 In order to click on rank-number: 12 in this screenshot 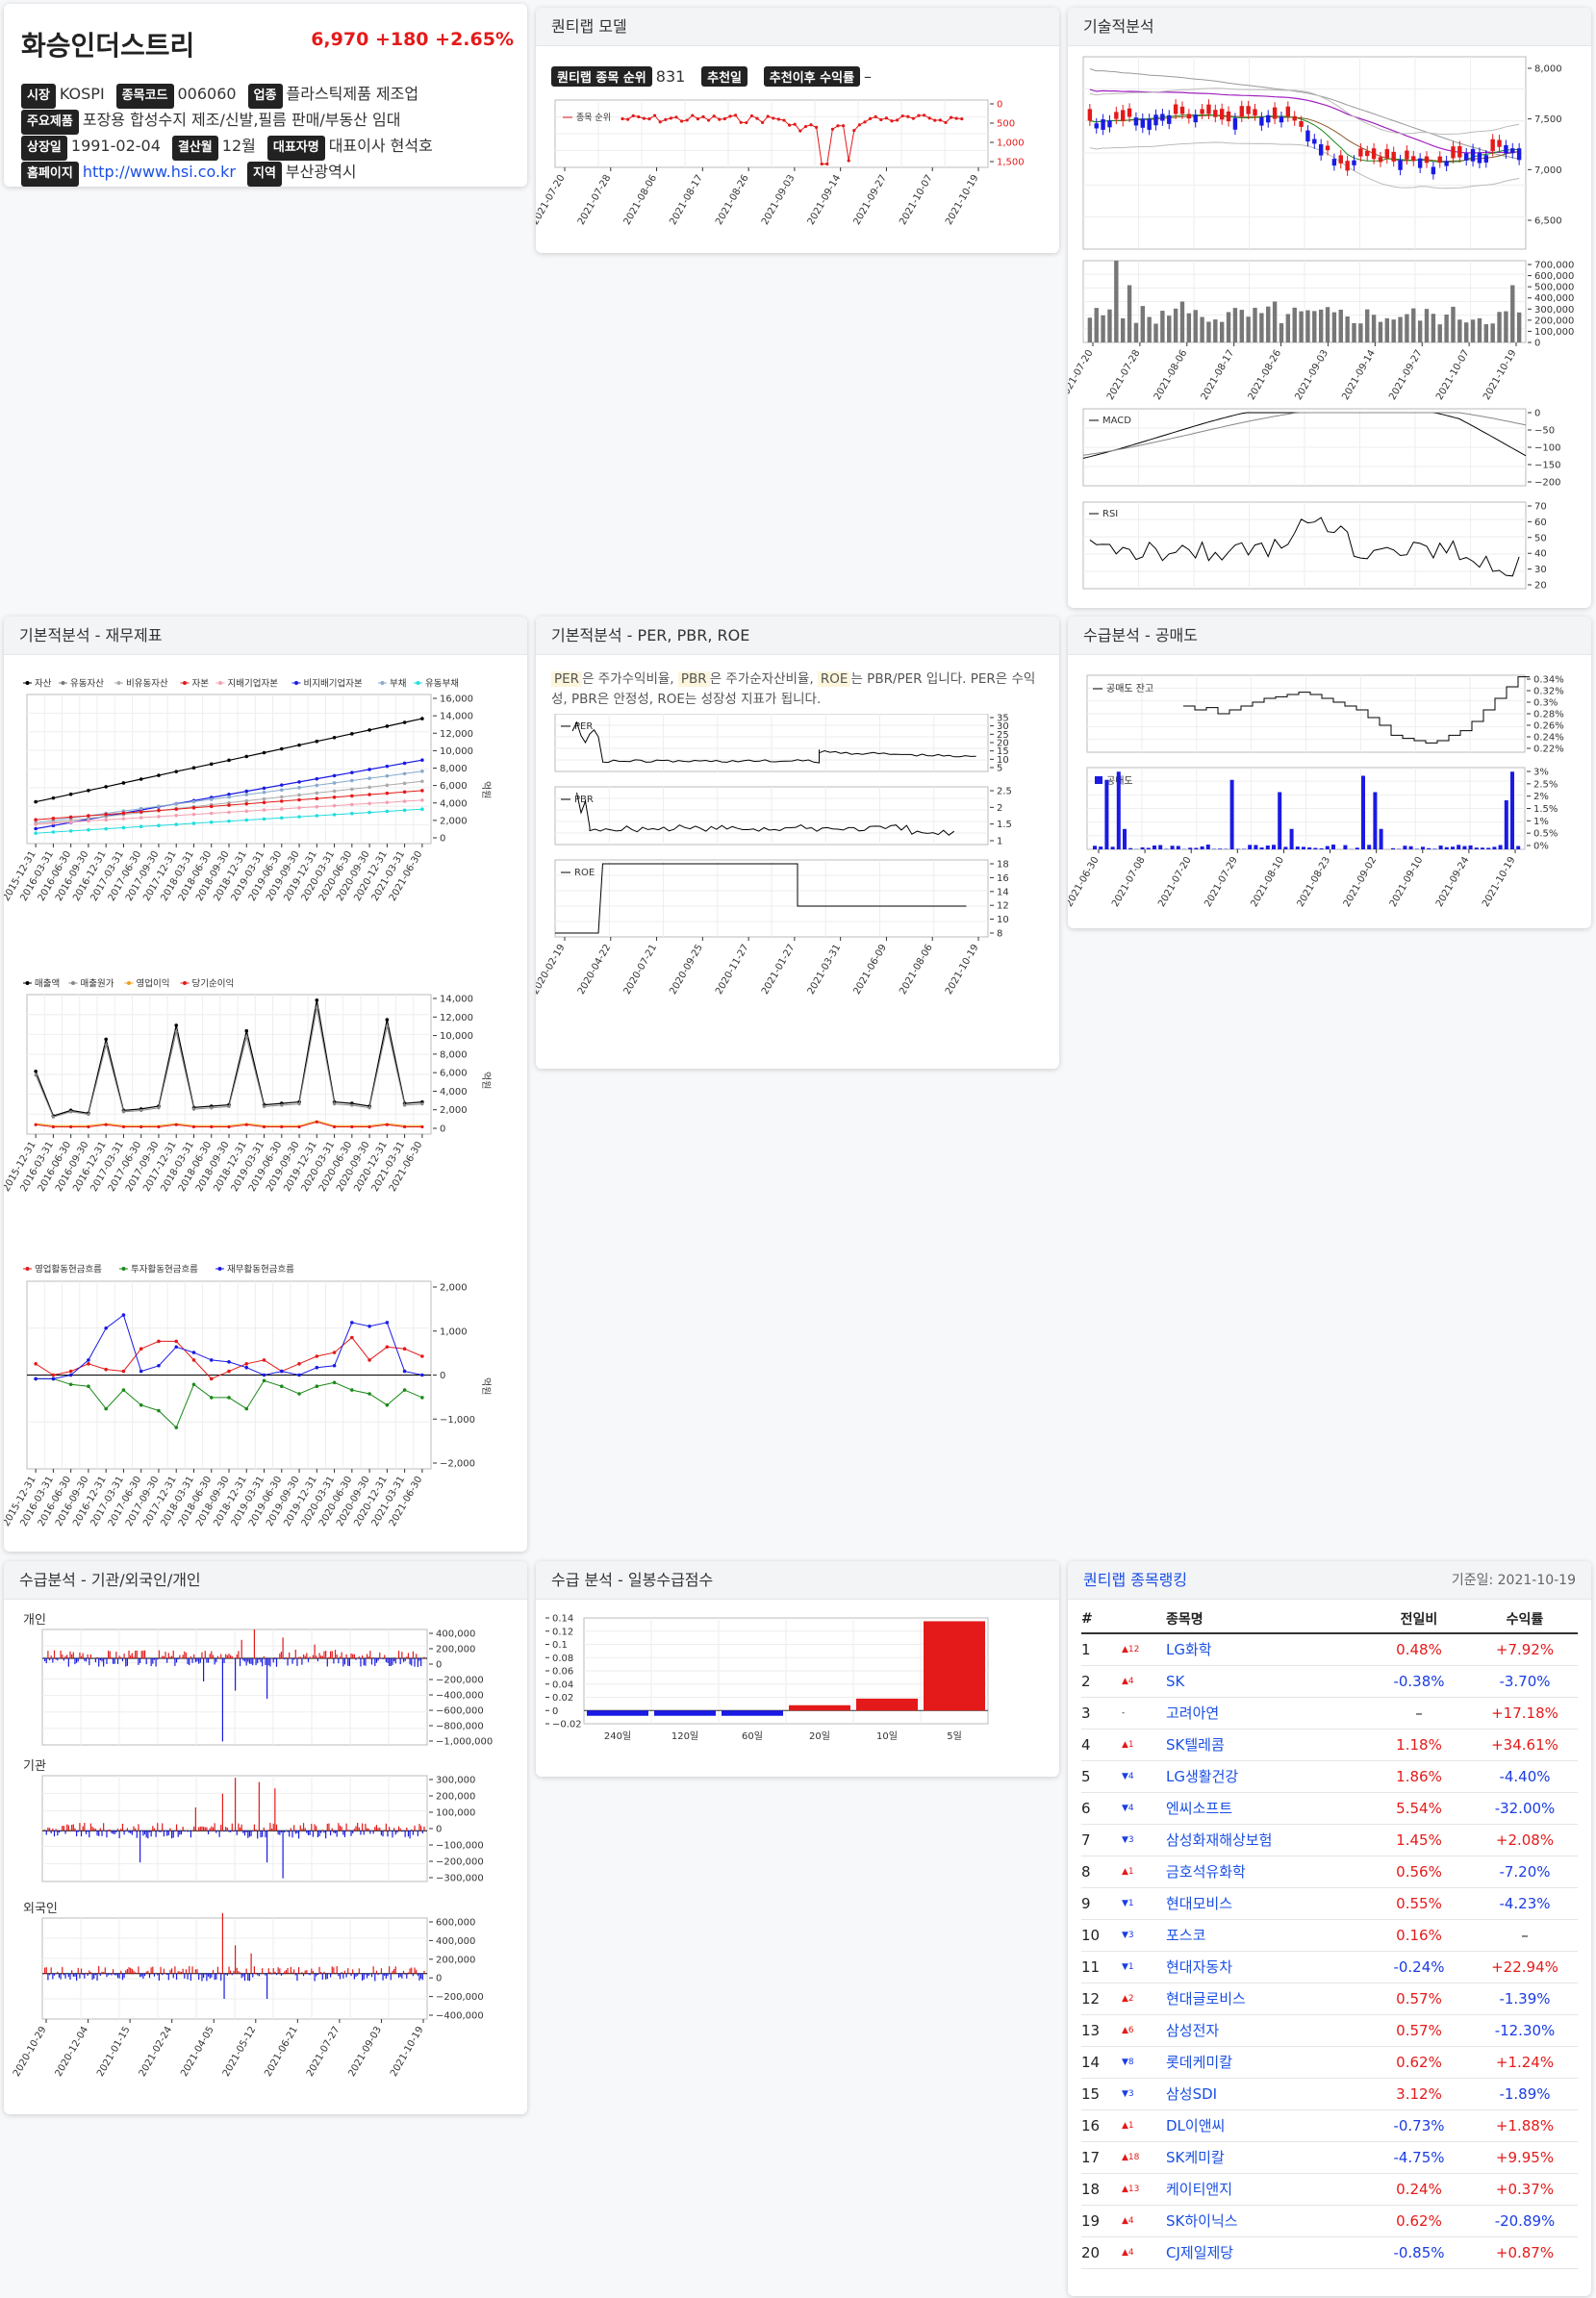, I will do `click(1101, 1999)`.